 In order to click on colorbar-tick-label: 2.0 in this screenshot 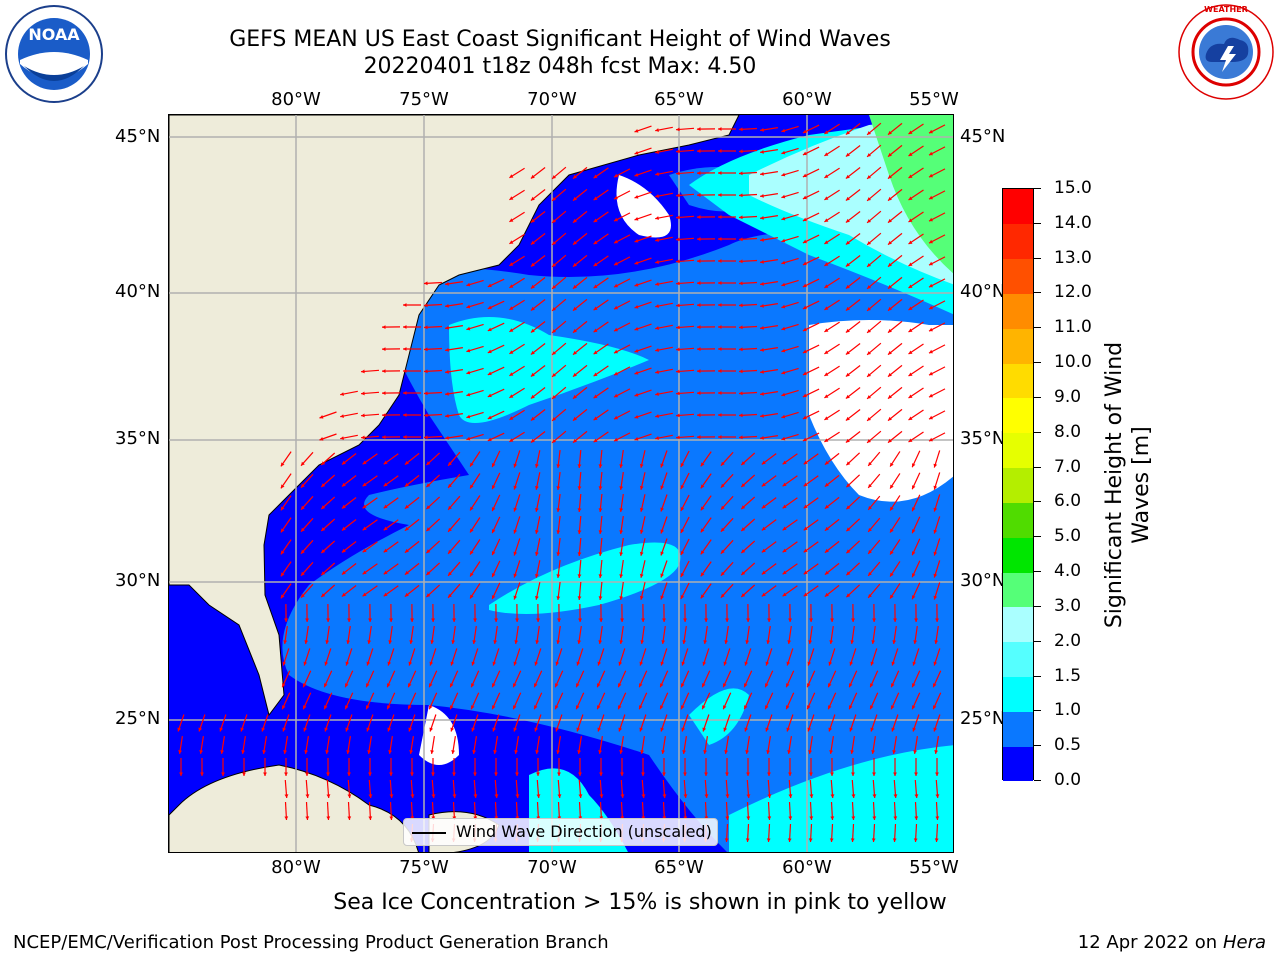, I will do `click(1068, 640)`.